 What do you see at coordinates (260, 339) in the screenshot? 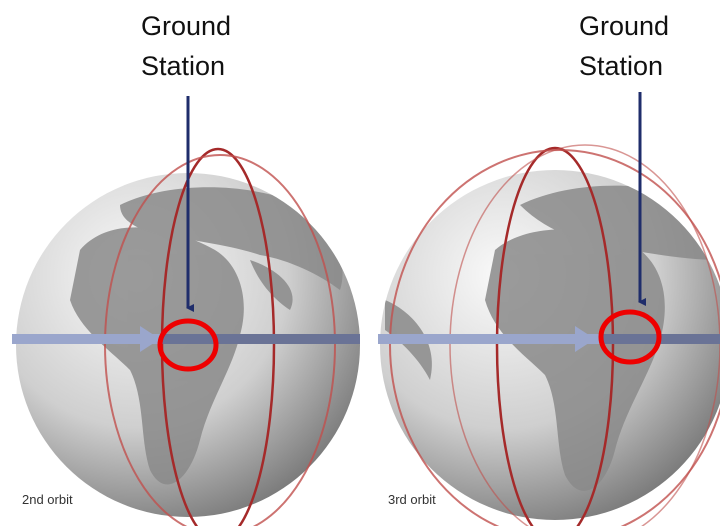
I see `equator-shadow` at bounding box center [260, 339].